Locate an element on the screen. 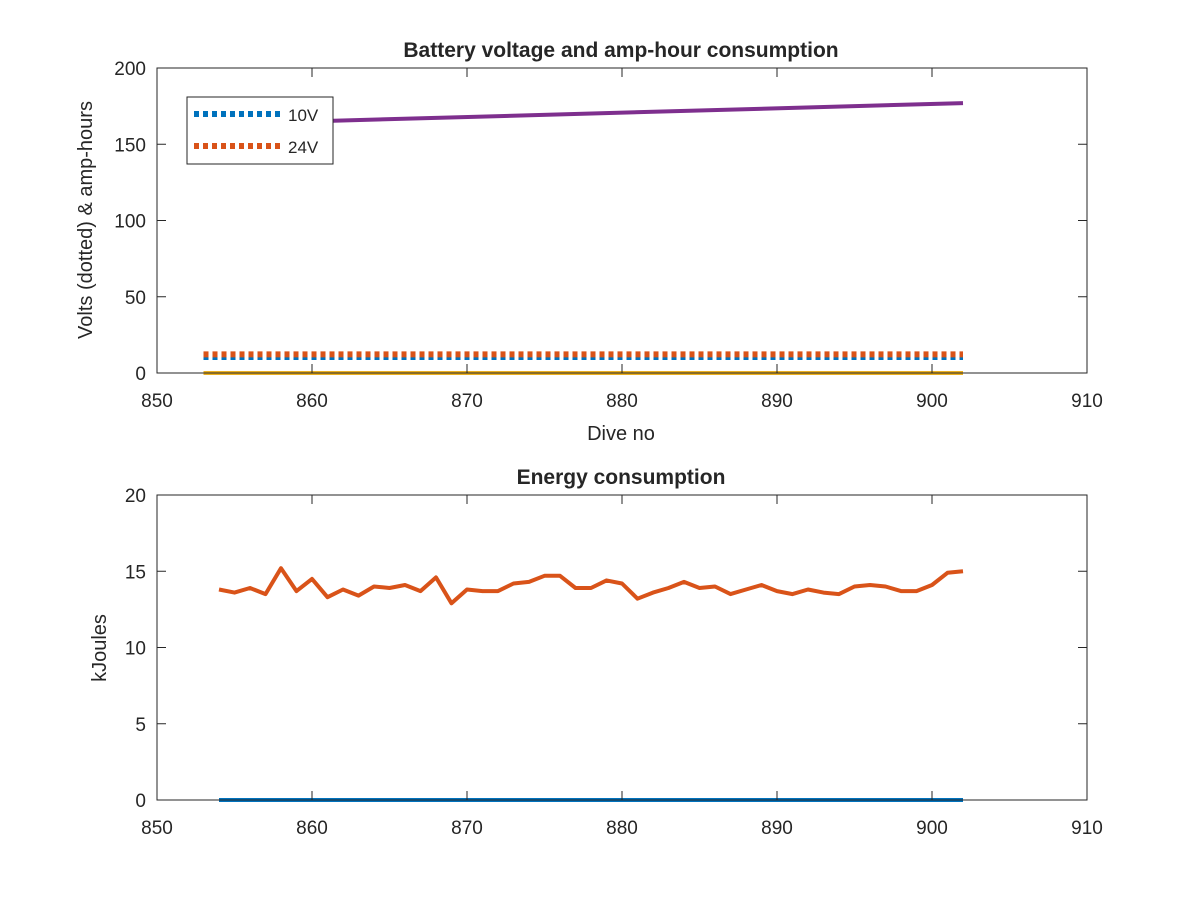 The height and width of the screenshot is (905, 1200). legend-entry-10v: 10V is located at coordinates (303, 115).